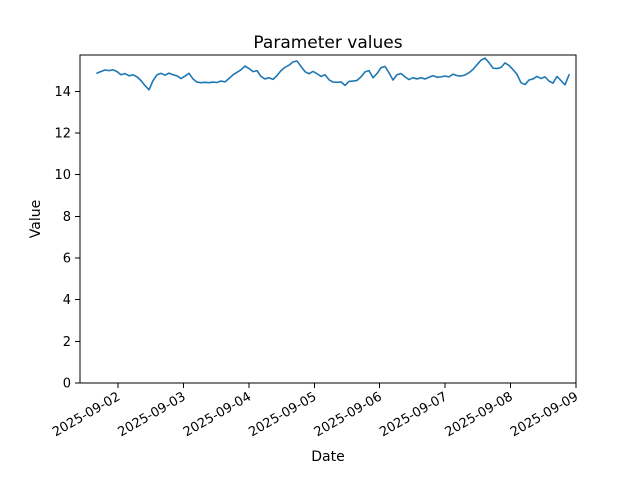 This screenshot has width=640, height=480. I want to click on y-tick-label: 8, so click(67, 217).